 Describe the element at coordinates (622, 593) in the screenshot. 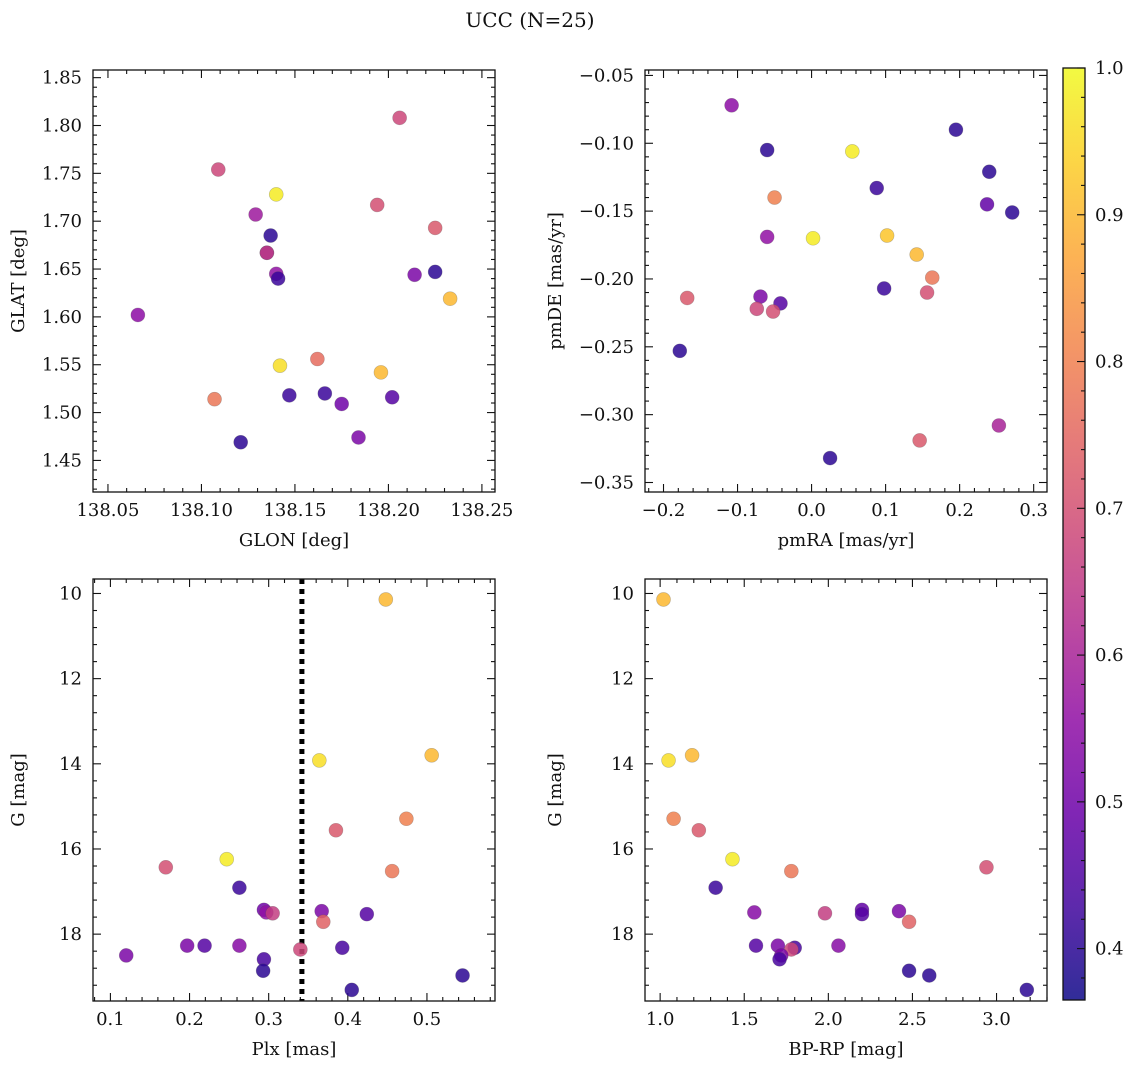

I see `y-tick-label: 10` at that location.